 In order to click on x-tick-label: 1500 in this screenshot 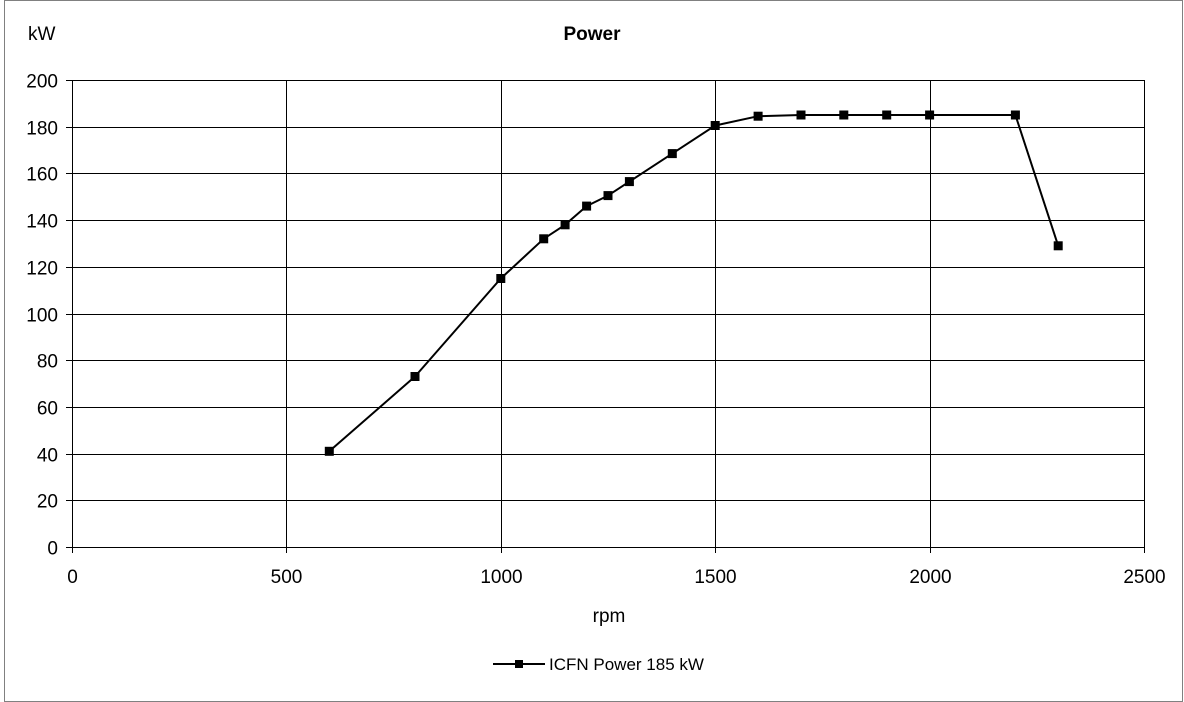, I will do `click(715, 577)`.